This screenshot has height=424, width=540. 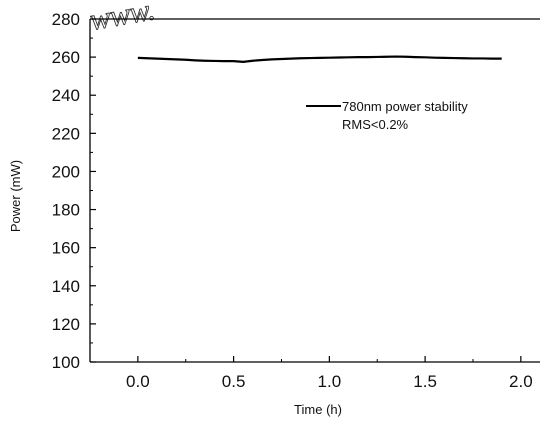 I want to click on y-tick-label: 240, so click(x=66, y=95).